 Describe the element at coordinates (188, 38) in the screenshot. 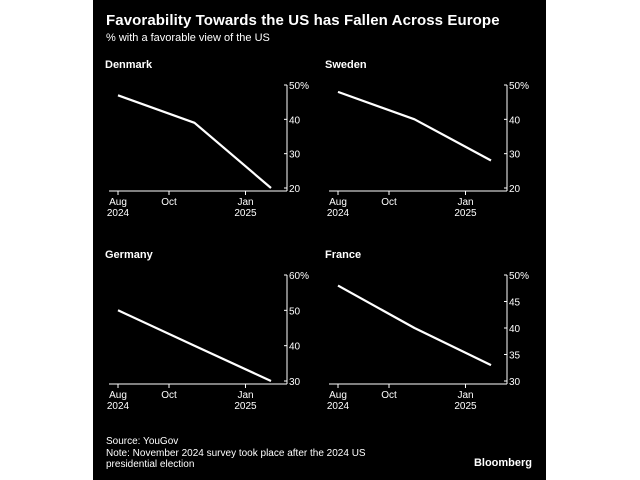

I see `chart-subtitle: % with a favorable view of the US` at that location.